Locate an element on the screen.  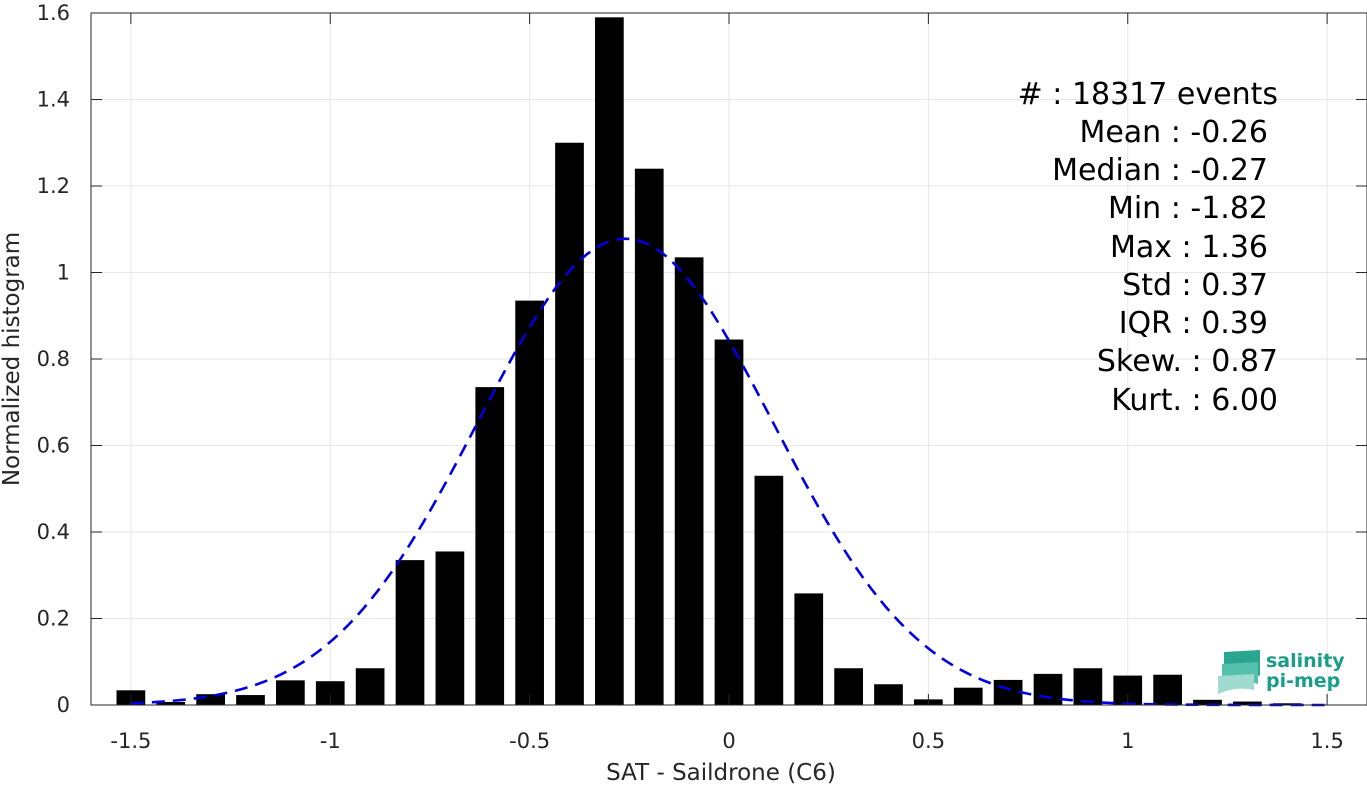
logo-text-pi-mep: pi-mep is located at coordinates (1303, 681).